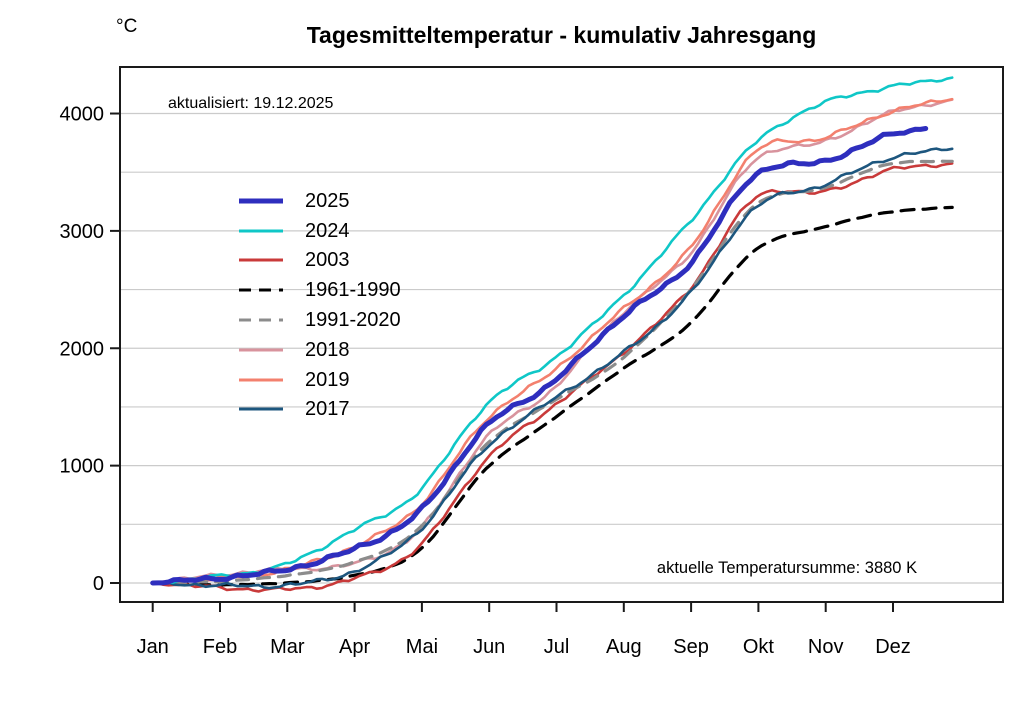  What do you see at coordinates (251, 103) in the screenshot?
I see `updated-annotation: aktualisiert: 19.12.2025` at bounding box center [251, 103].